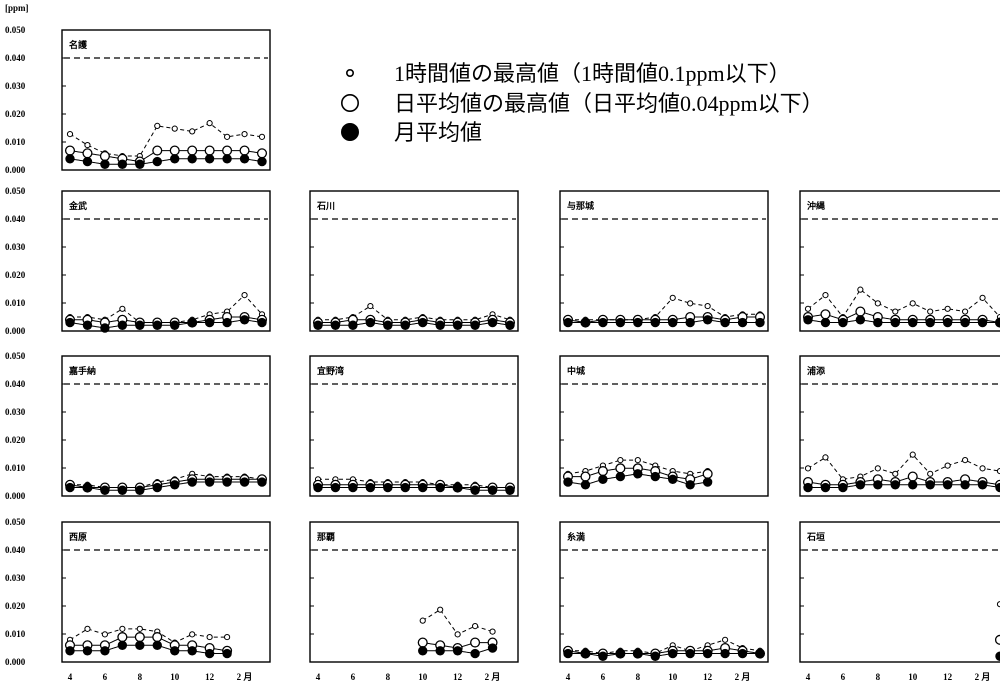 This screenshot has height=691, width=1000. Describe the element at coordinates (166, 592) in the screenshot. I see `station-panel: 西原` at that location.